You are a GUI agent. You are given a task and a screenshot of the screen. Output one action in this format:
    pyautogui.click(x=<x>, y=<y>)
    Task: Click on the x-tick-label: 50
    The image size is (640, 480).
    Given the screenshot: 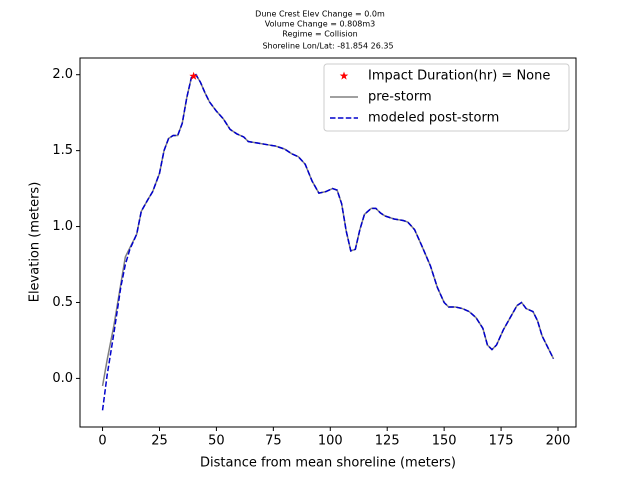 What is the action you would take?
    pyautogui.click(x=216, y=441)
    